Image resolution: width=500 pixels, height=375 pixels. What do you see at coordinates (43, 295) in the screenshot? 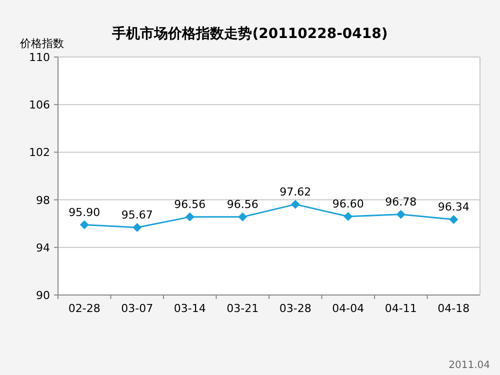
I see `y-tick-label: 90` at bounding box center [43, 295].